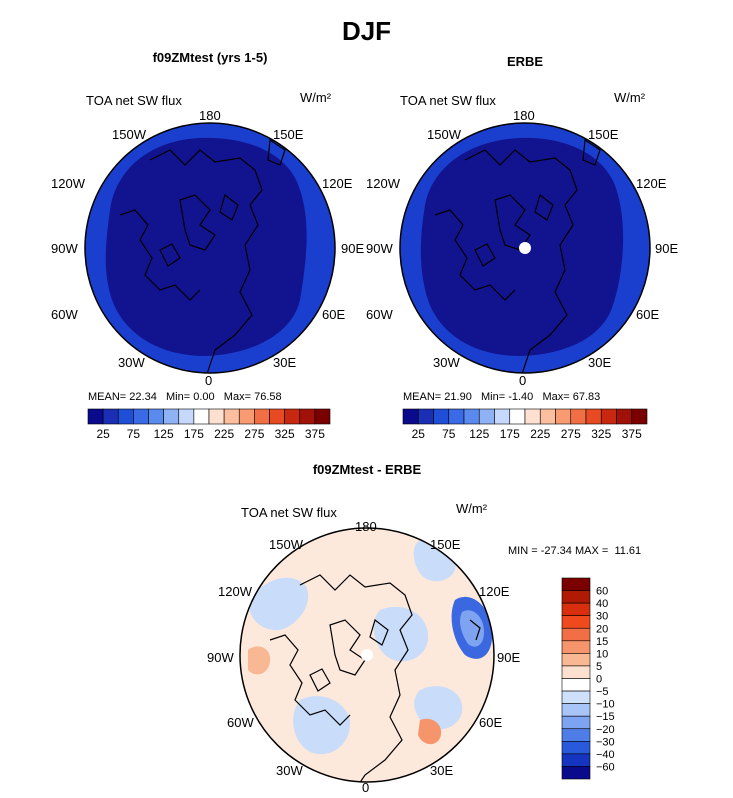 The height and width of the screenshot is (798, 733). What do you see at coordinates (648, 314) in the screenshot?
I see `panel2-lon-60e: 60E` at bounding box center [648, 314].